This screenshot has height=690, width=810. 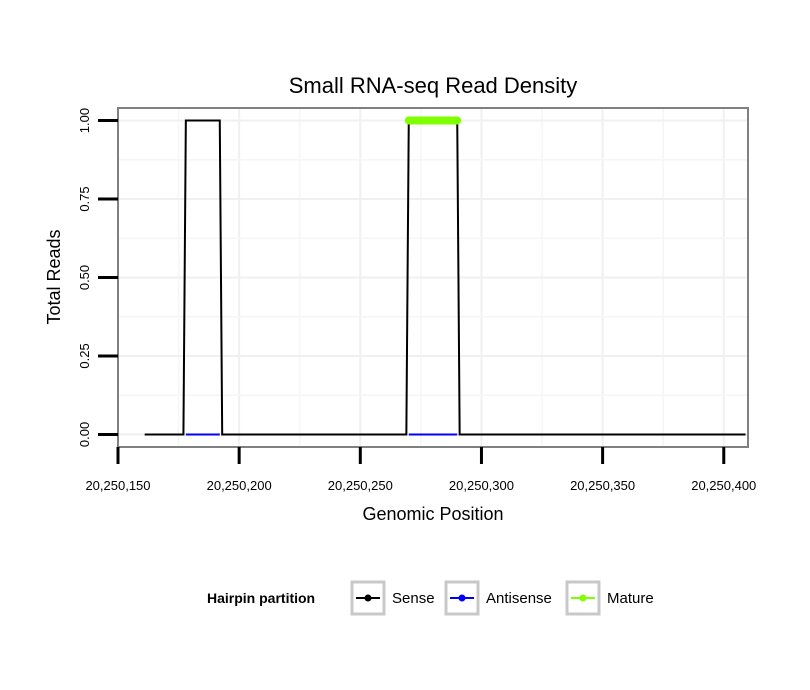 What do you see at coordinates (723, 485) in the screenshot?
I see `x-tick-label: 20,250,400` at bounding box center [723, 485].